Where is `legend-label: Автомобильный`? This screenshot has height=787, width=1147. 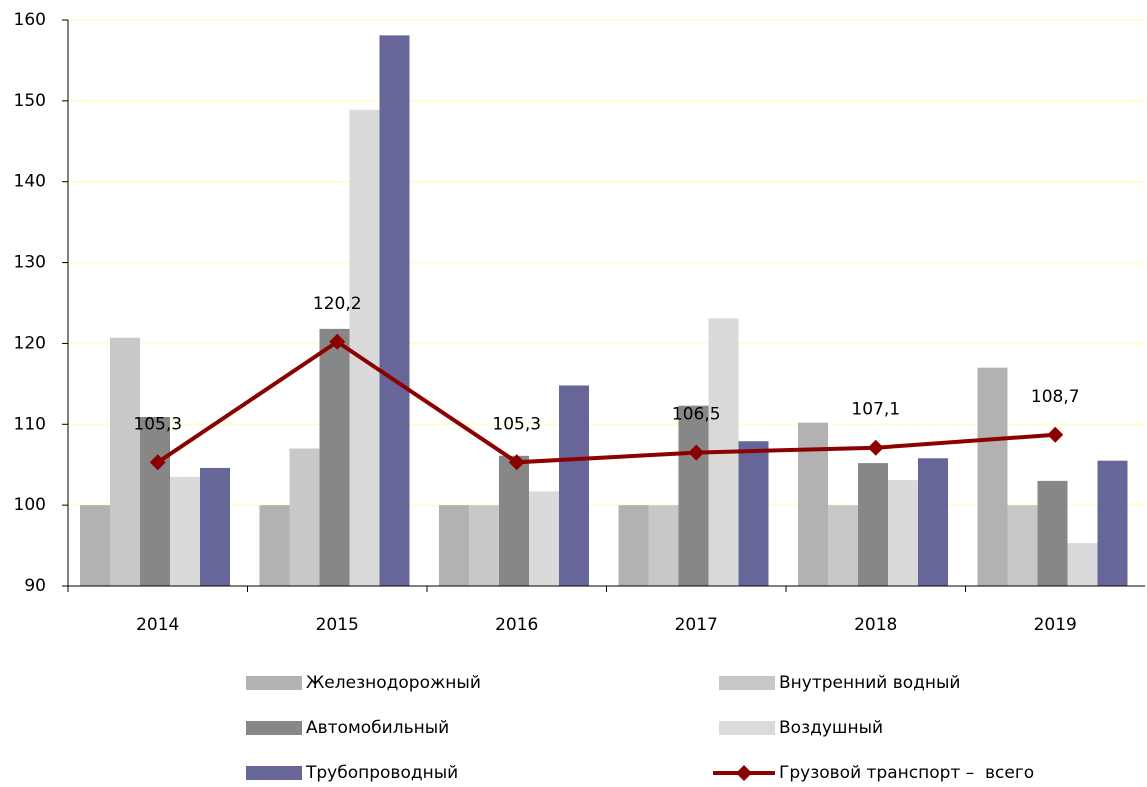 legend-label: Автомобильный is located at coordinates (377, 728).